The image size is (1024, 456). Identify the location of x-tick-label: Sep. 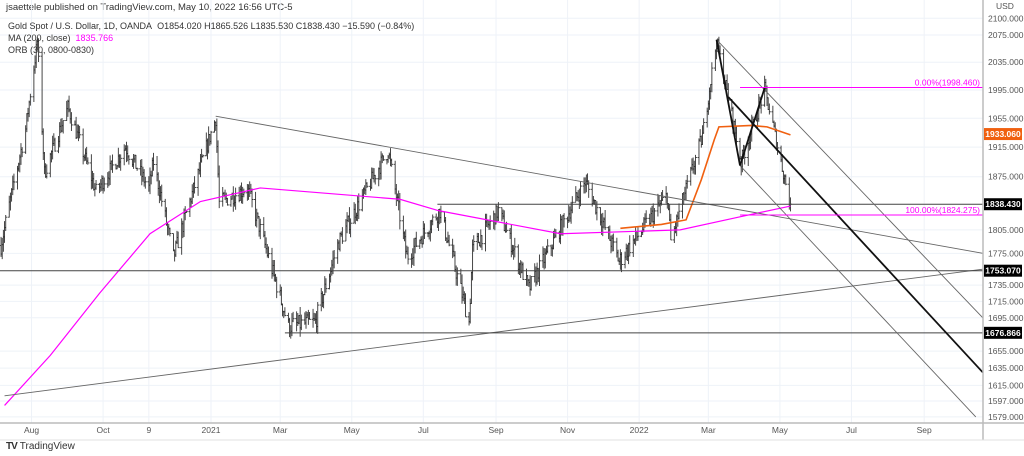
(495, 430).